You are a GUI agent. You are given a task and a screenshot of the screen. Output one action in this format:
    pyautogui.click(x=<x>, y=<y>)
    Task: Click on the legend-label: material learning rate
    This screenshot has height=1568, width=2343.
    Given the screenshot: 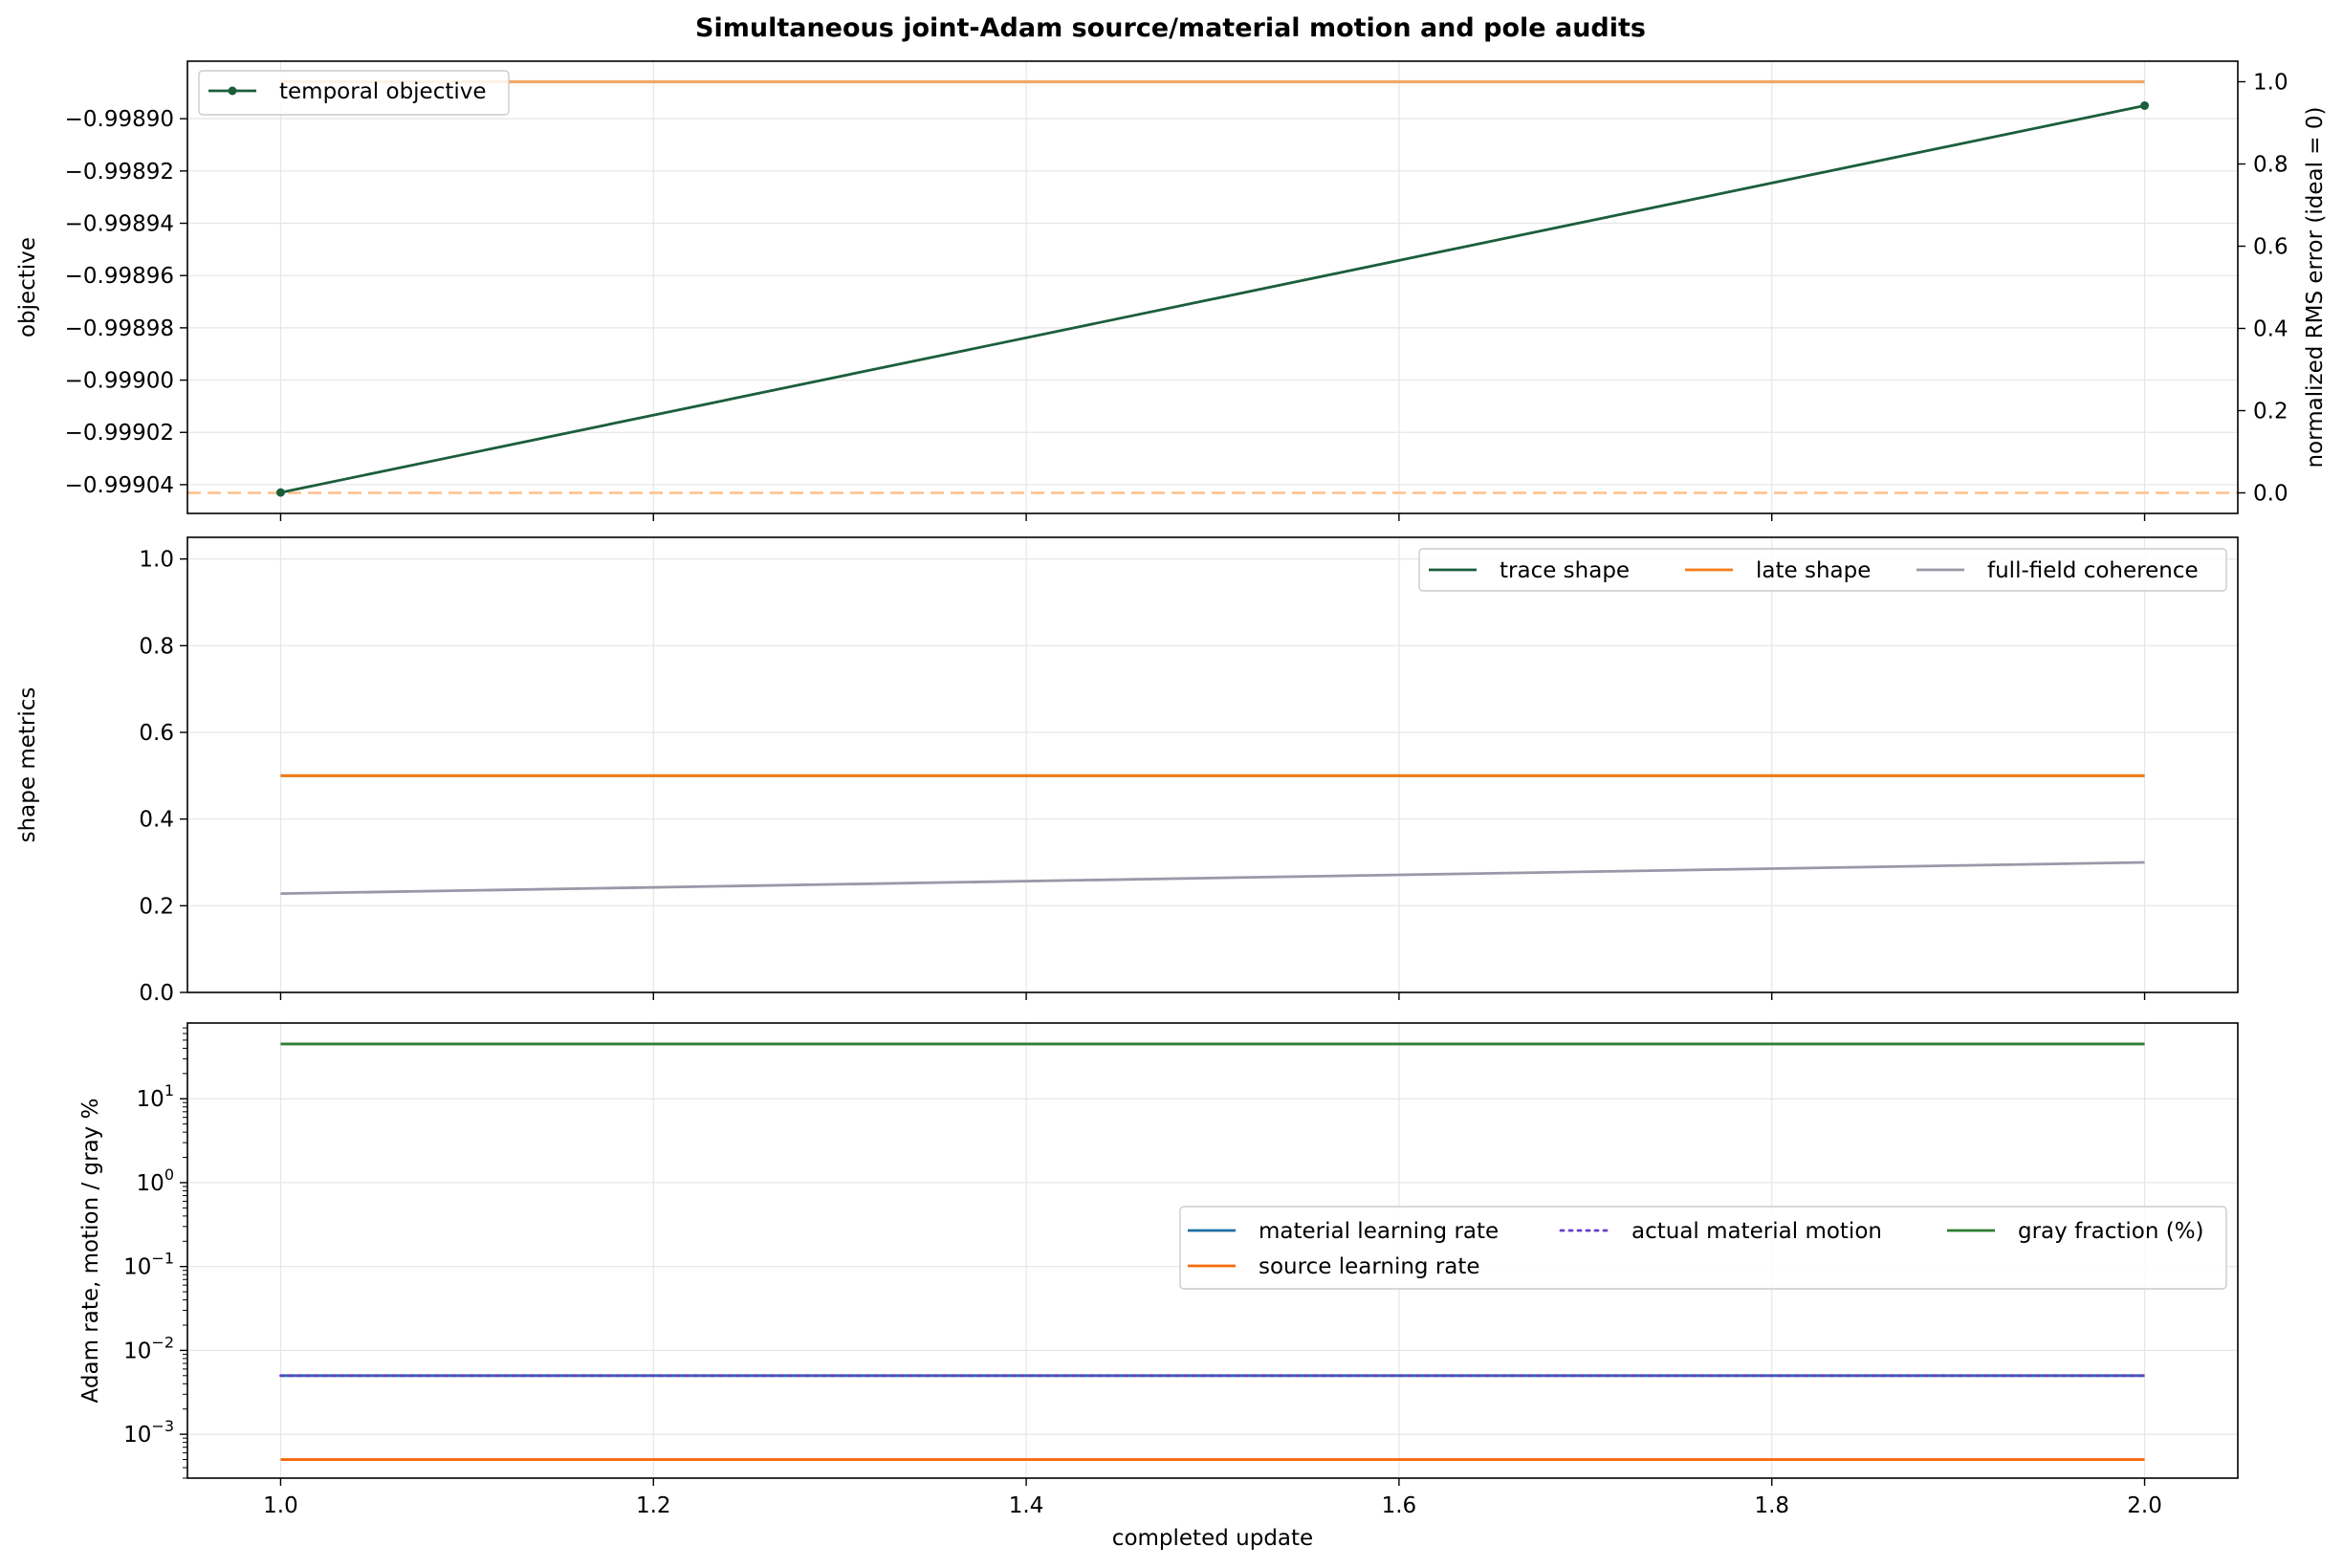 What is the action you would take?
    pyautogui.click(x=1379, y=1231)
    